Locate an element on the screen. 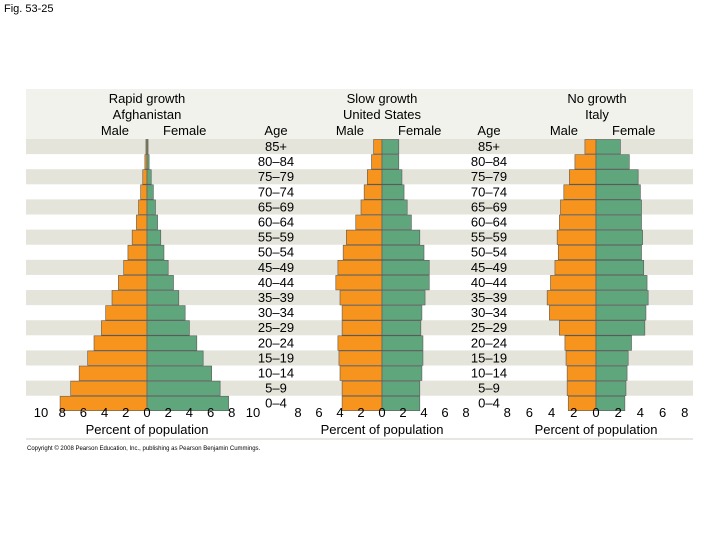 This screenshot has width=720, height=540. age-group-label: 55–59 is located at coordinates (489, 237).